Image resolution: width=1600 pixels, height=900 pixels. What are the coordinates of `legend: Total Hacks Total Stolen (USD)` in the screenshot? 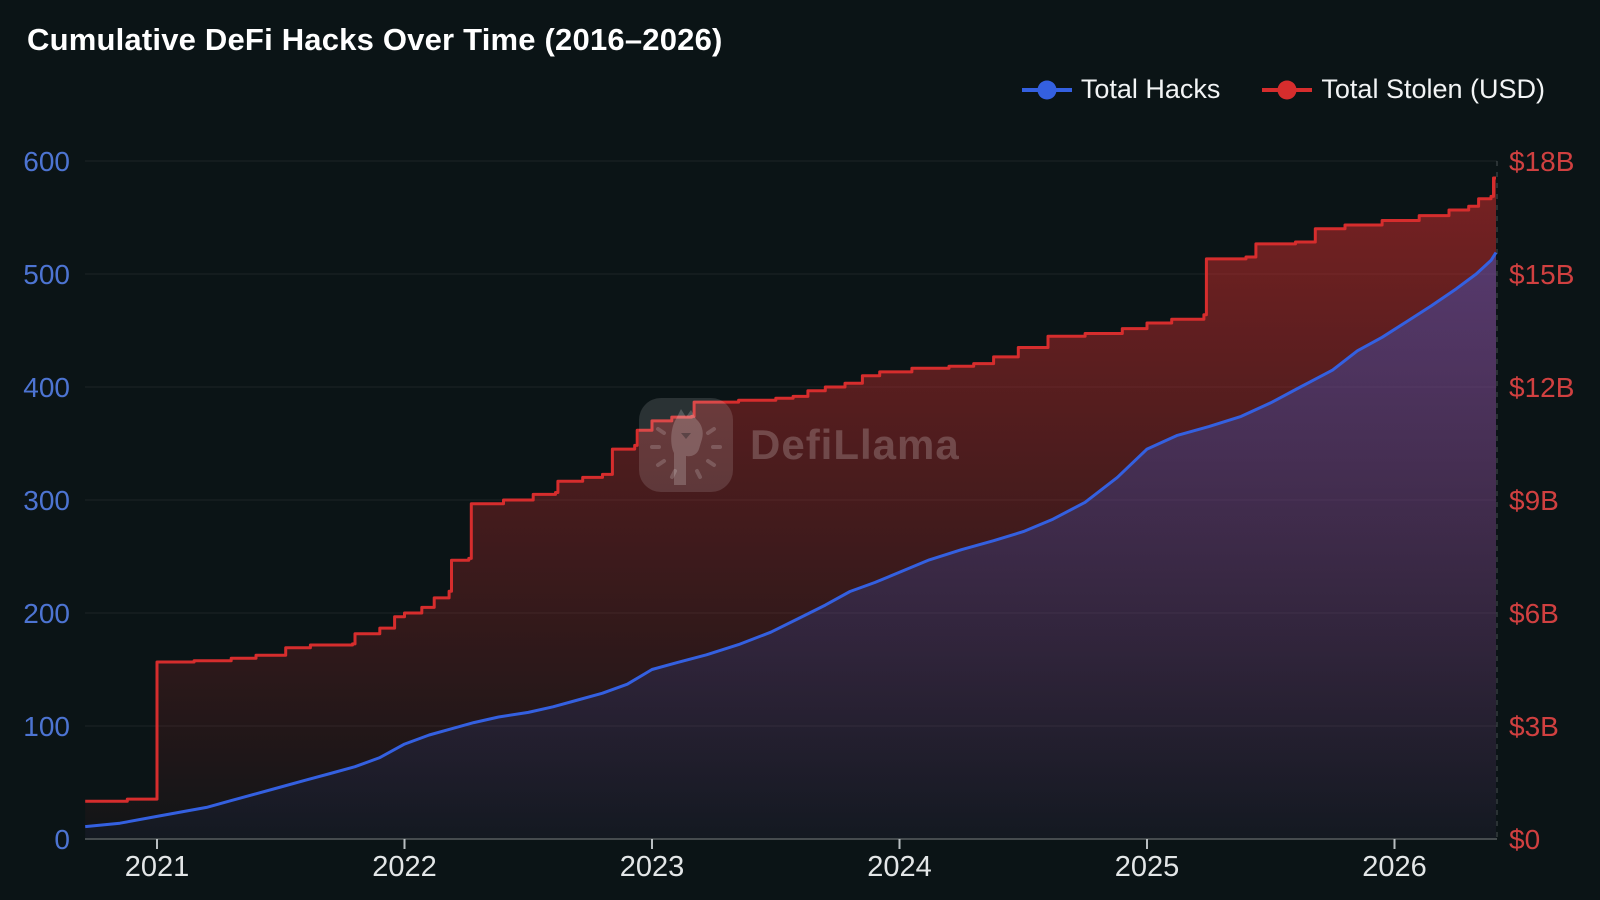 It's located at (1283, 89).